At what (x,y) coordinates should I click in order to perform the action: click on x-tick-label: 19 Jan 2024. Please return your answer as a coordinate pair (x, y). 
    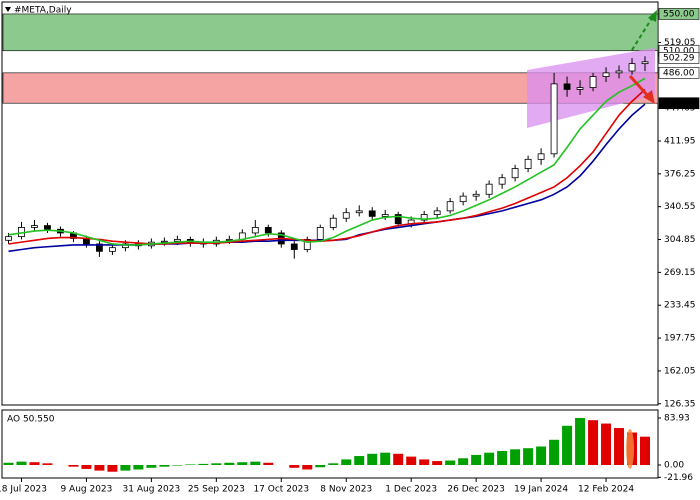
    Looking at the image, I should click on (541, 490).